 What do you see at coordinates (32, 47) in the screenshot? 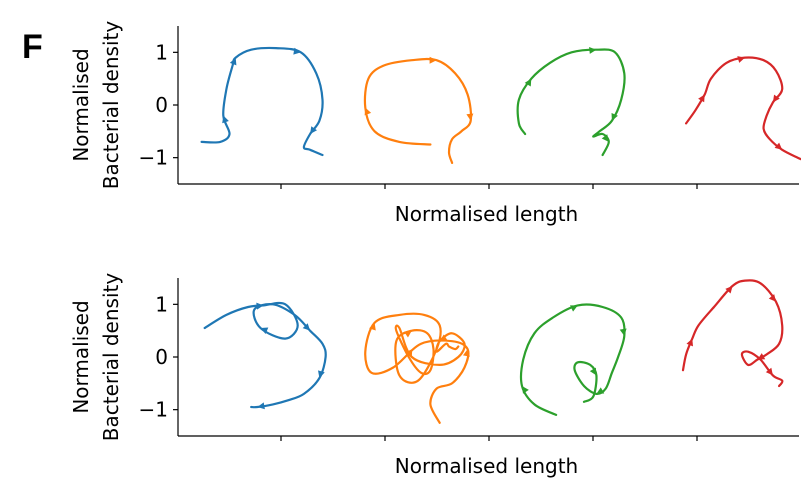
I see `panel-letter: F` at bounding box center [32, 47].